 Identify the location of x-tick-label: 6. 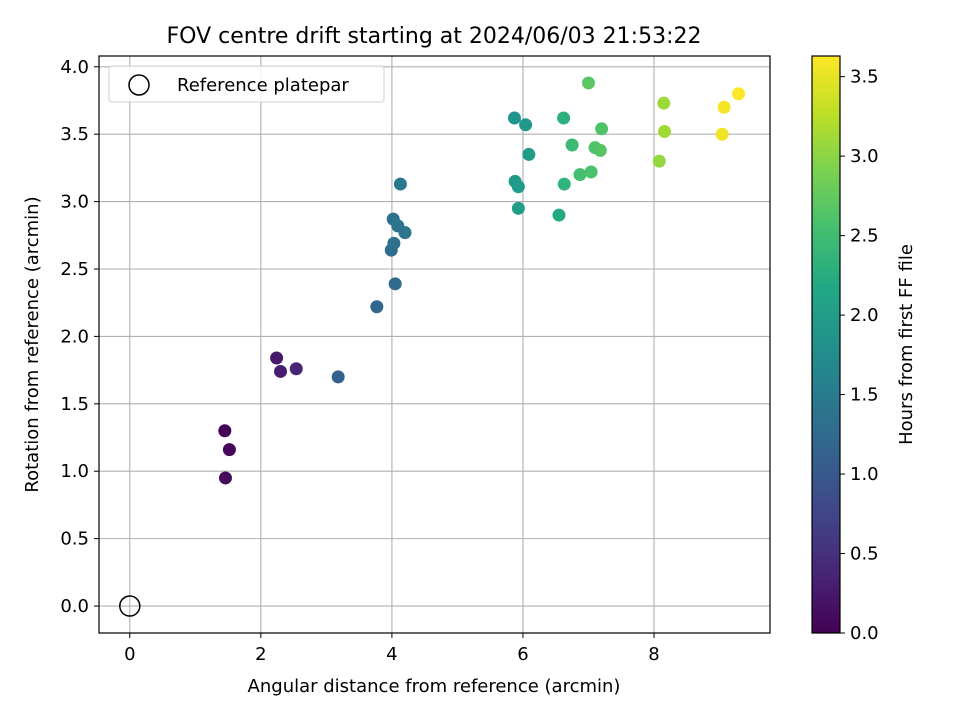
(522, 654).